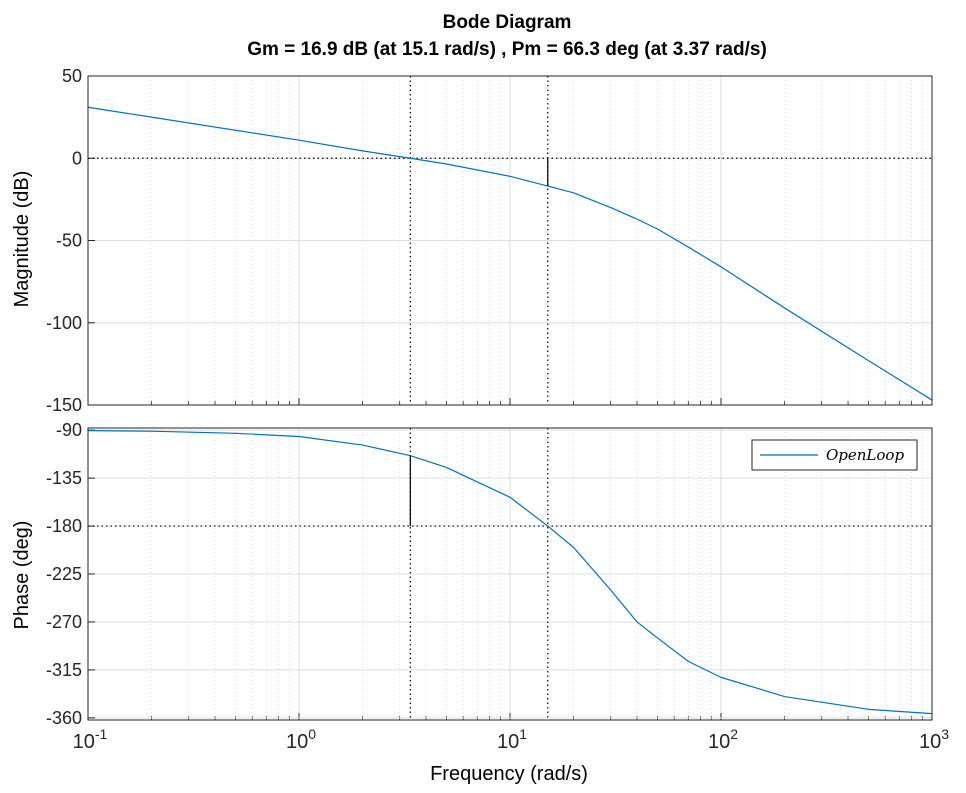 The width and height of the screenshot is (966, 793). I want to click on x-tick-label: 10⁰, so click(301, 739).